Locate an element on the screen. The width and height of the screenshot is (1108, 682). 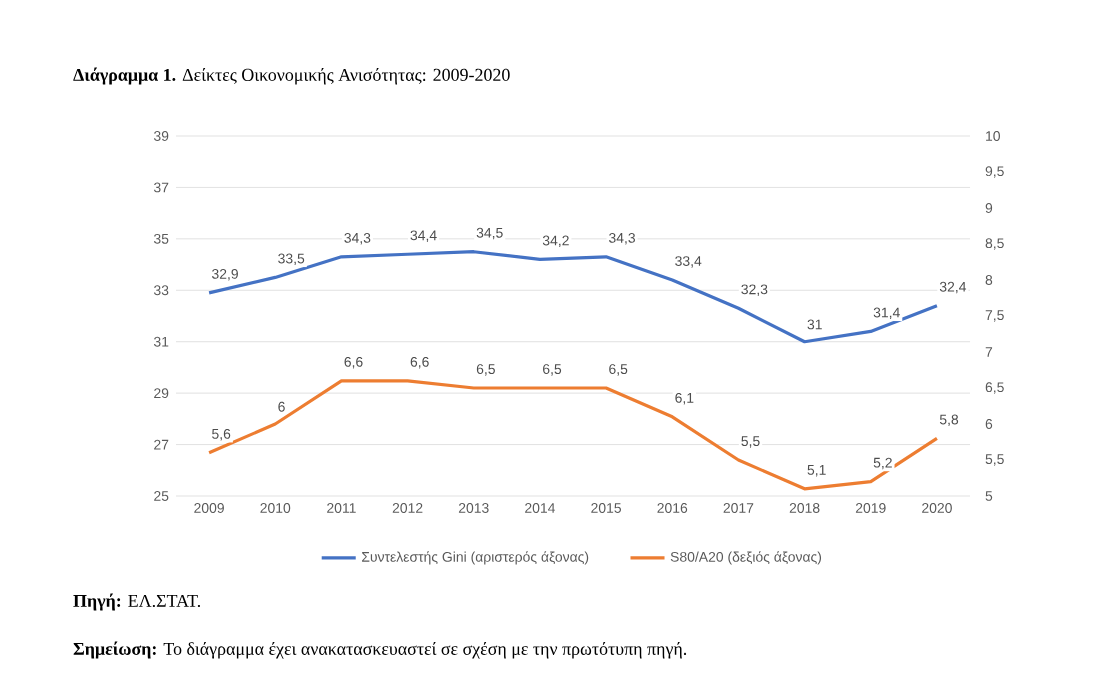
chart-title: Διάγραμμα 1. Δείκτες Οικονομικής Ανισότητας: 2009-2020 is located at coordinates (291, 76).